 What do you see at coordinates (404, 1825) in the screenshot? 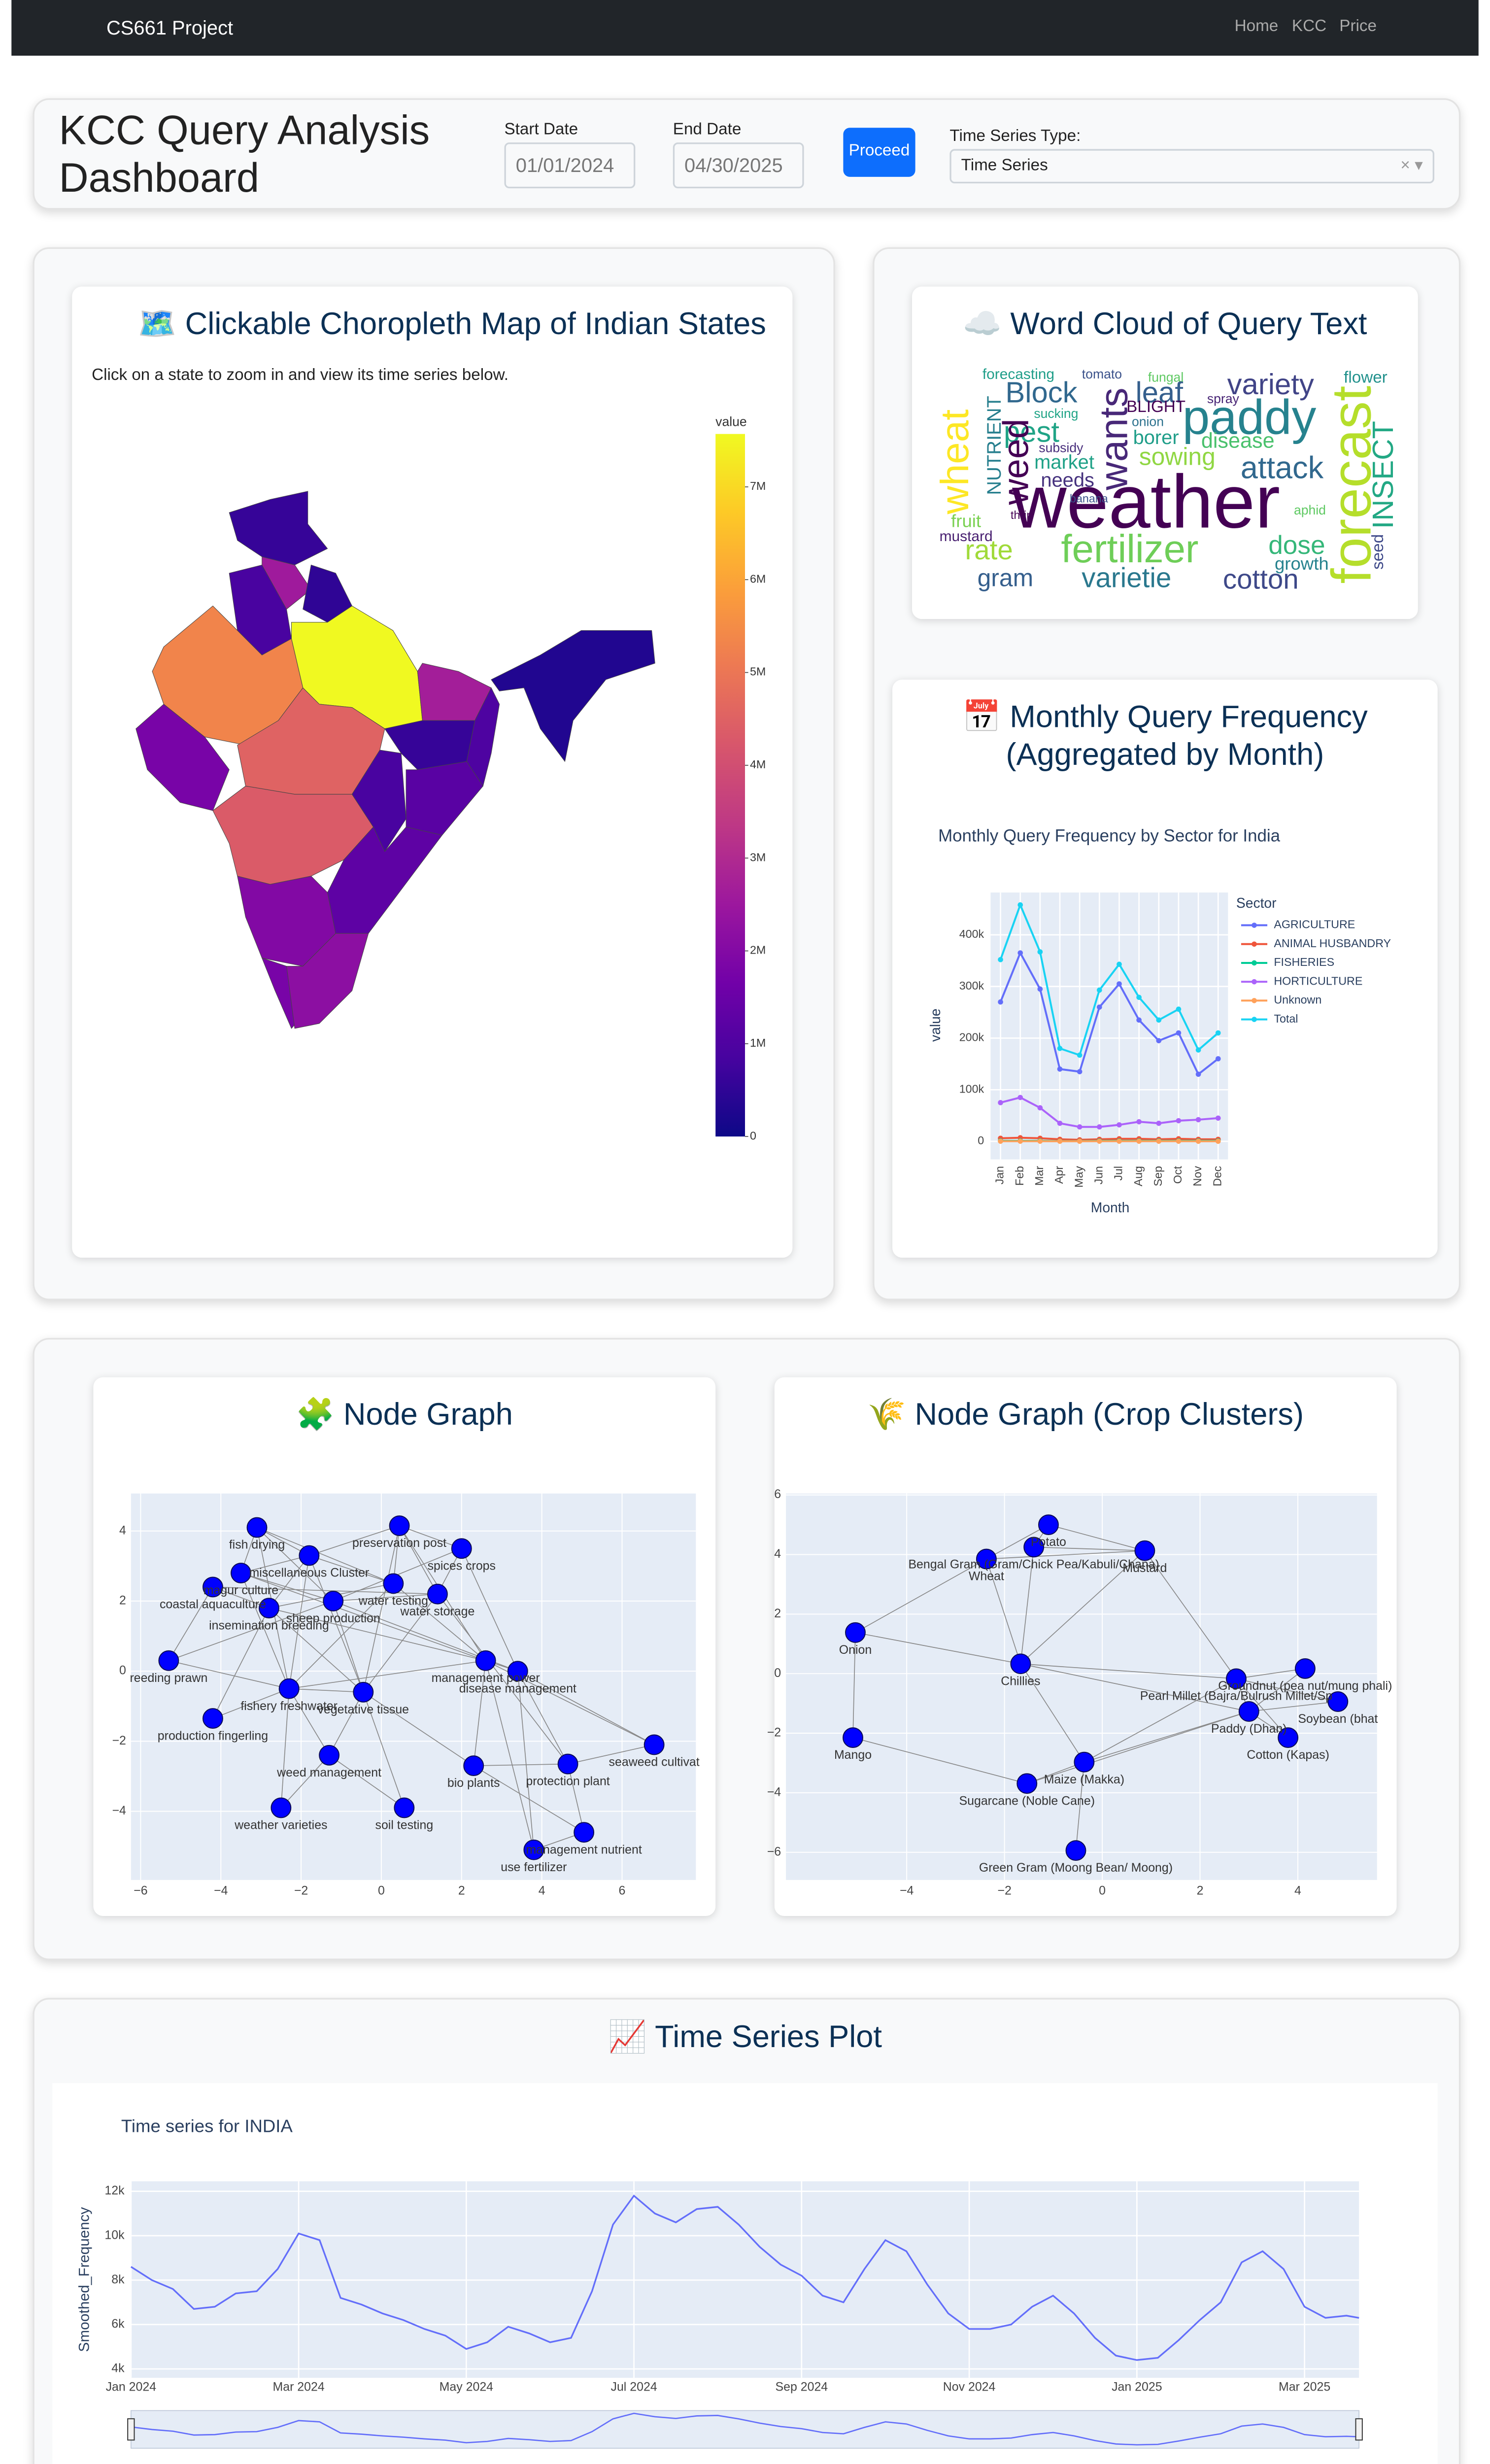
I see `node-label: soil testing` at bounding box center [404, 1825].